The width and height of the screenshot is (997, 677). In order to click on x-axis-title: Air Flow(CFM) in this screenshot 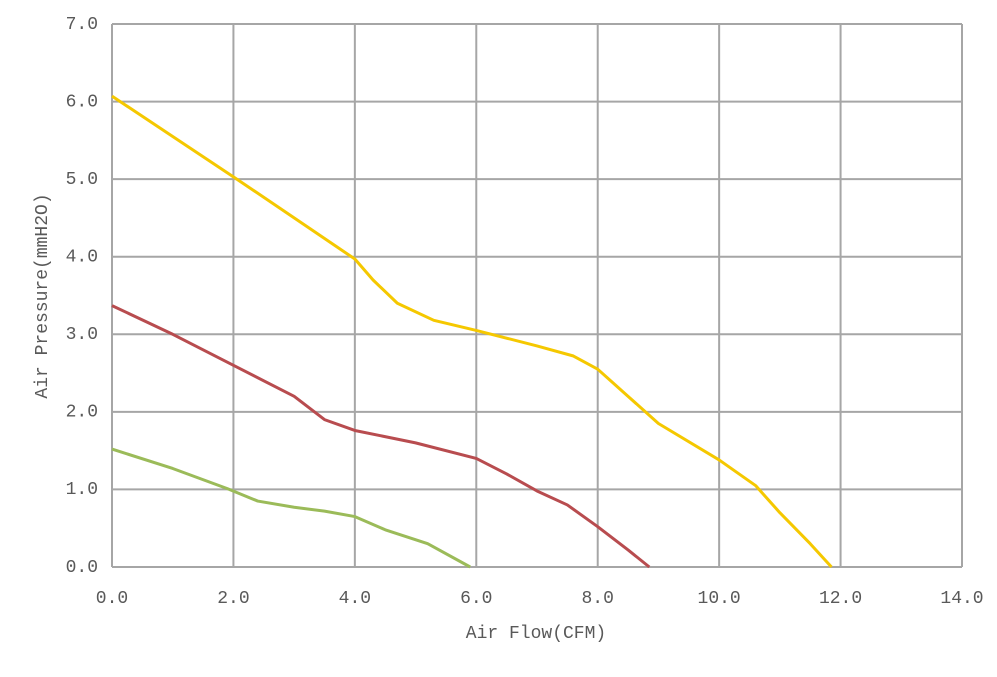, I will do `click(536, 634)`.